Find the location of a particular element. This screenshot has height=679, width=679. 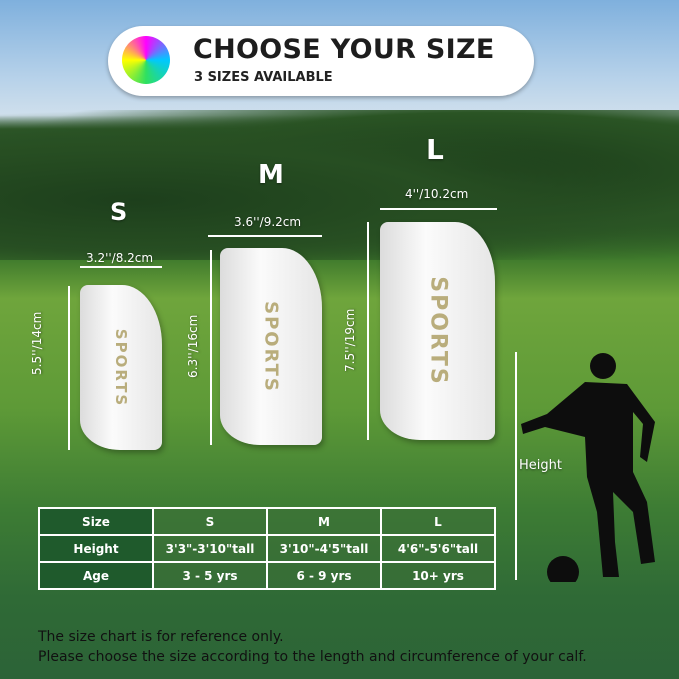

length-arrow-m is located at coordinates (211, 347).